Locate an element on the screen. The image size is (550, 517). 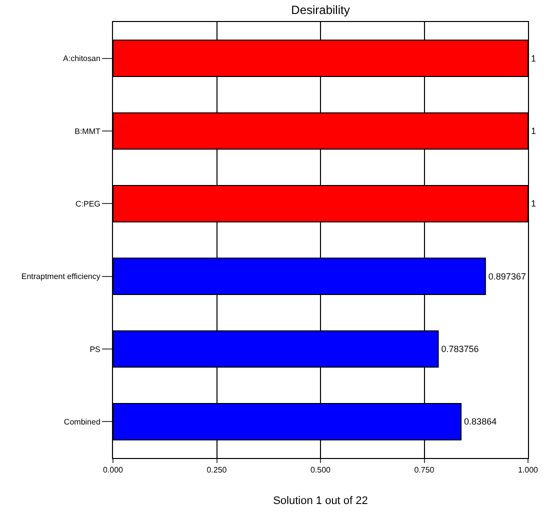
chart-title: Desirability is located at coordinates (320, 10).